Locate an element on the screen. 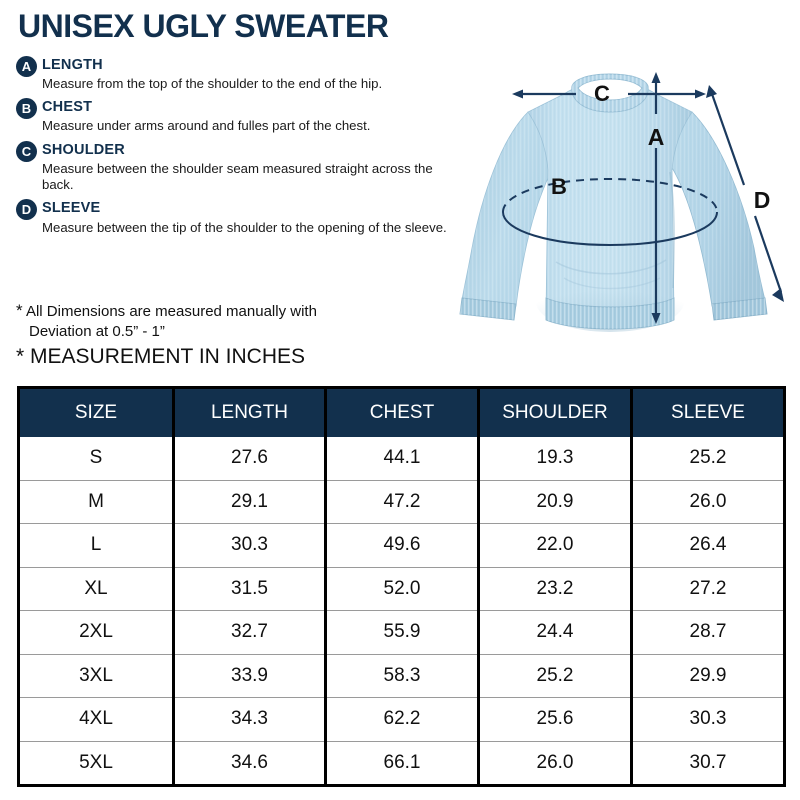 The image size is (800, 800). badge-c-icon: C is located at coordinates (26, 151).